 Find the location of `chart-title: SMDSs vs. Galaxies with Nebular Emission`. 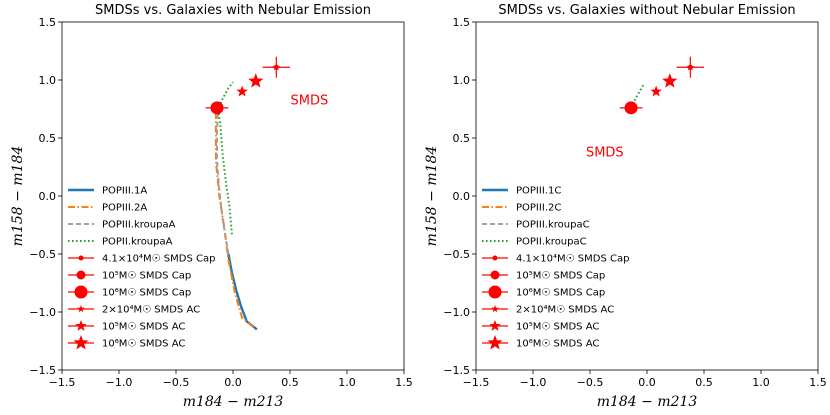

chart-title: SMDSs vs. Galaxies with Nebular Emission is located at coordinates (233, 10).